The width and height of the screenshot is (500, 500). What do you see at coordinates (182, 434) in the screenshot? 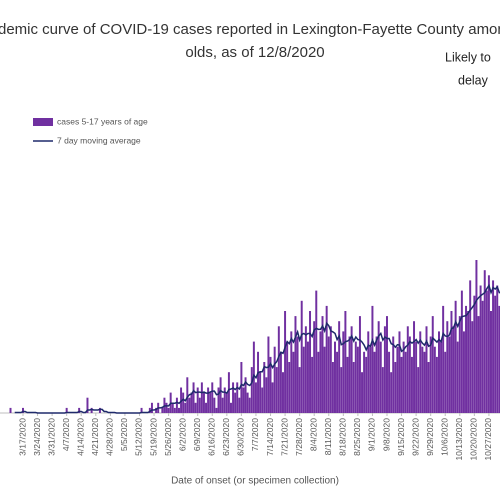
I see `x-tick-label: 6/2/2020` at bounding box center [182, 434].